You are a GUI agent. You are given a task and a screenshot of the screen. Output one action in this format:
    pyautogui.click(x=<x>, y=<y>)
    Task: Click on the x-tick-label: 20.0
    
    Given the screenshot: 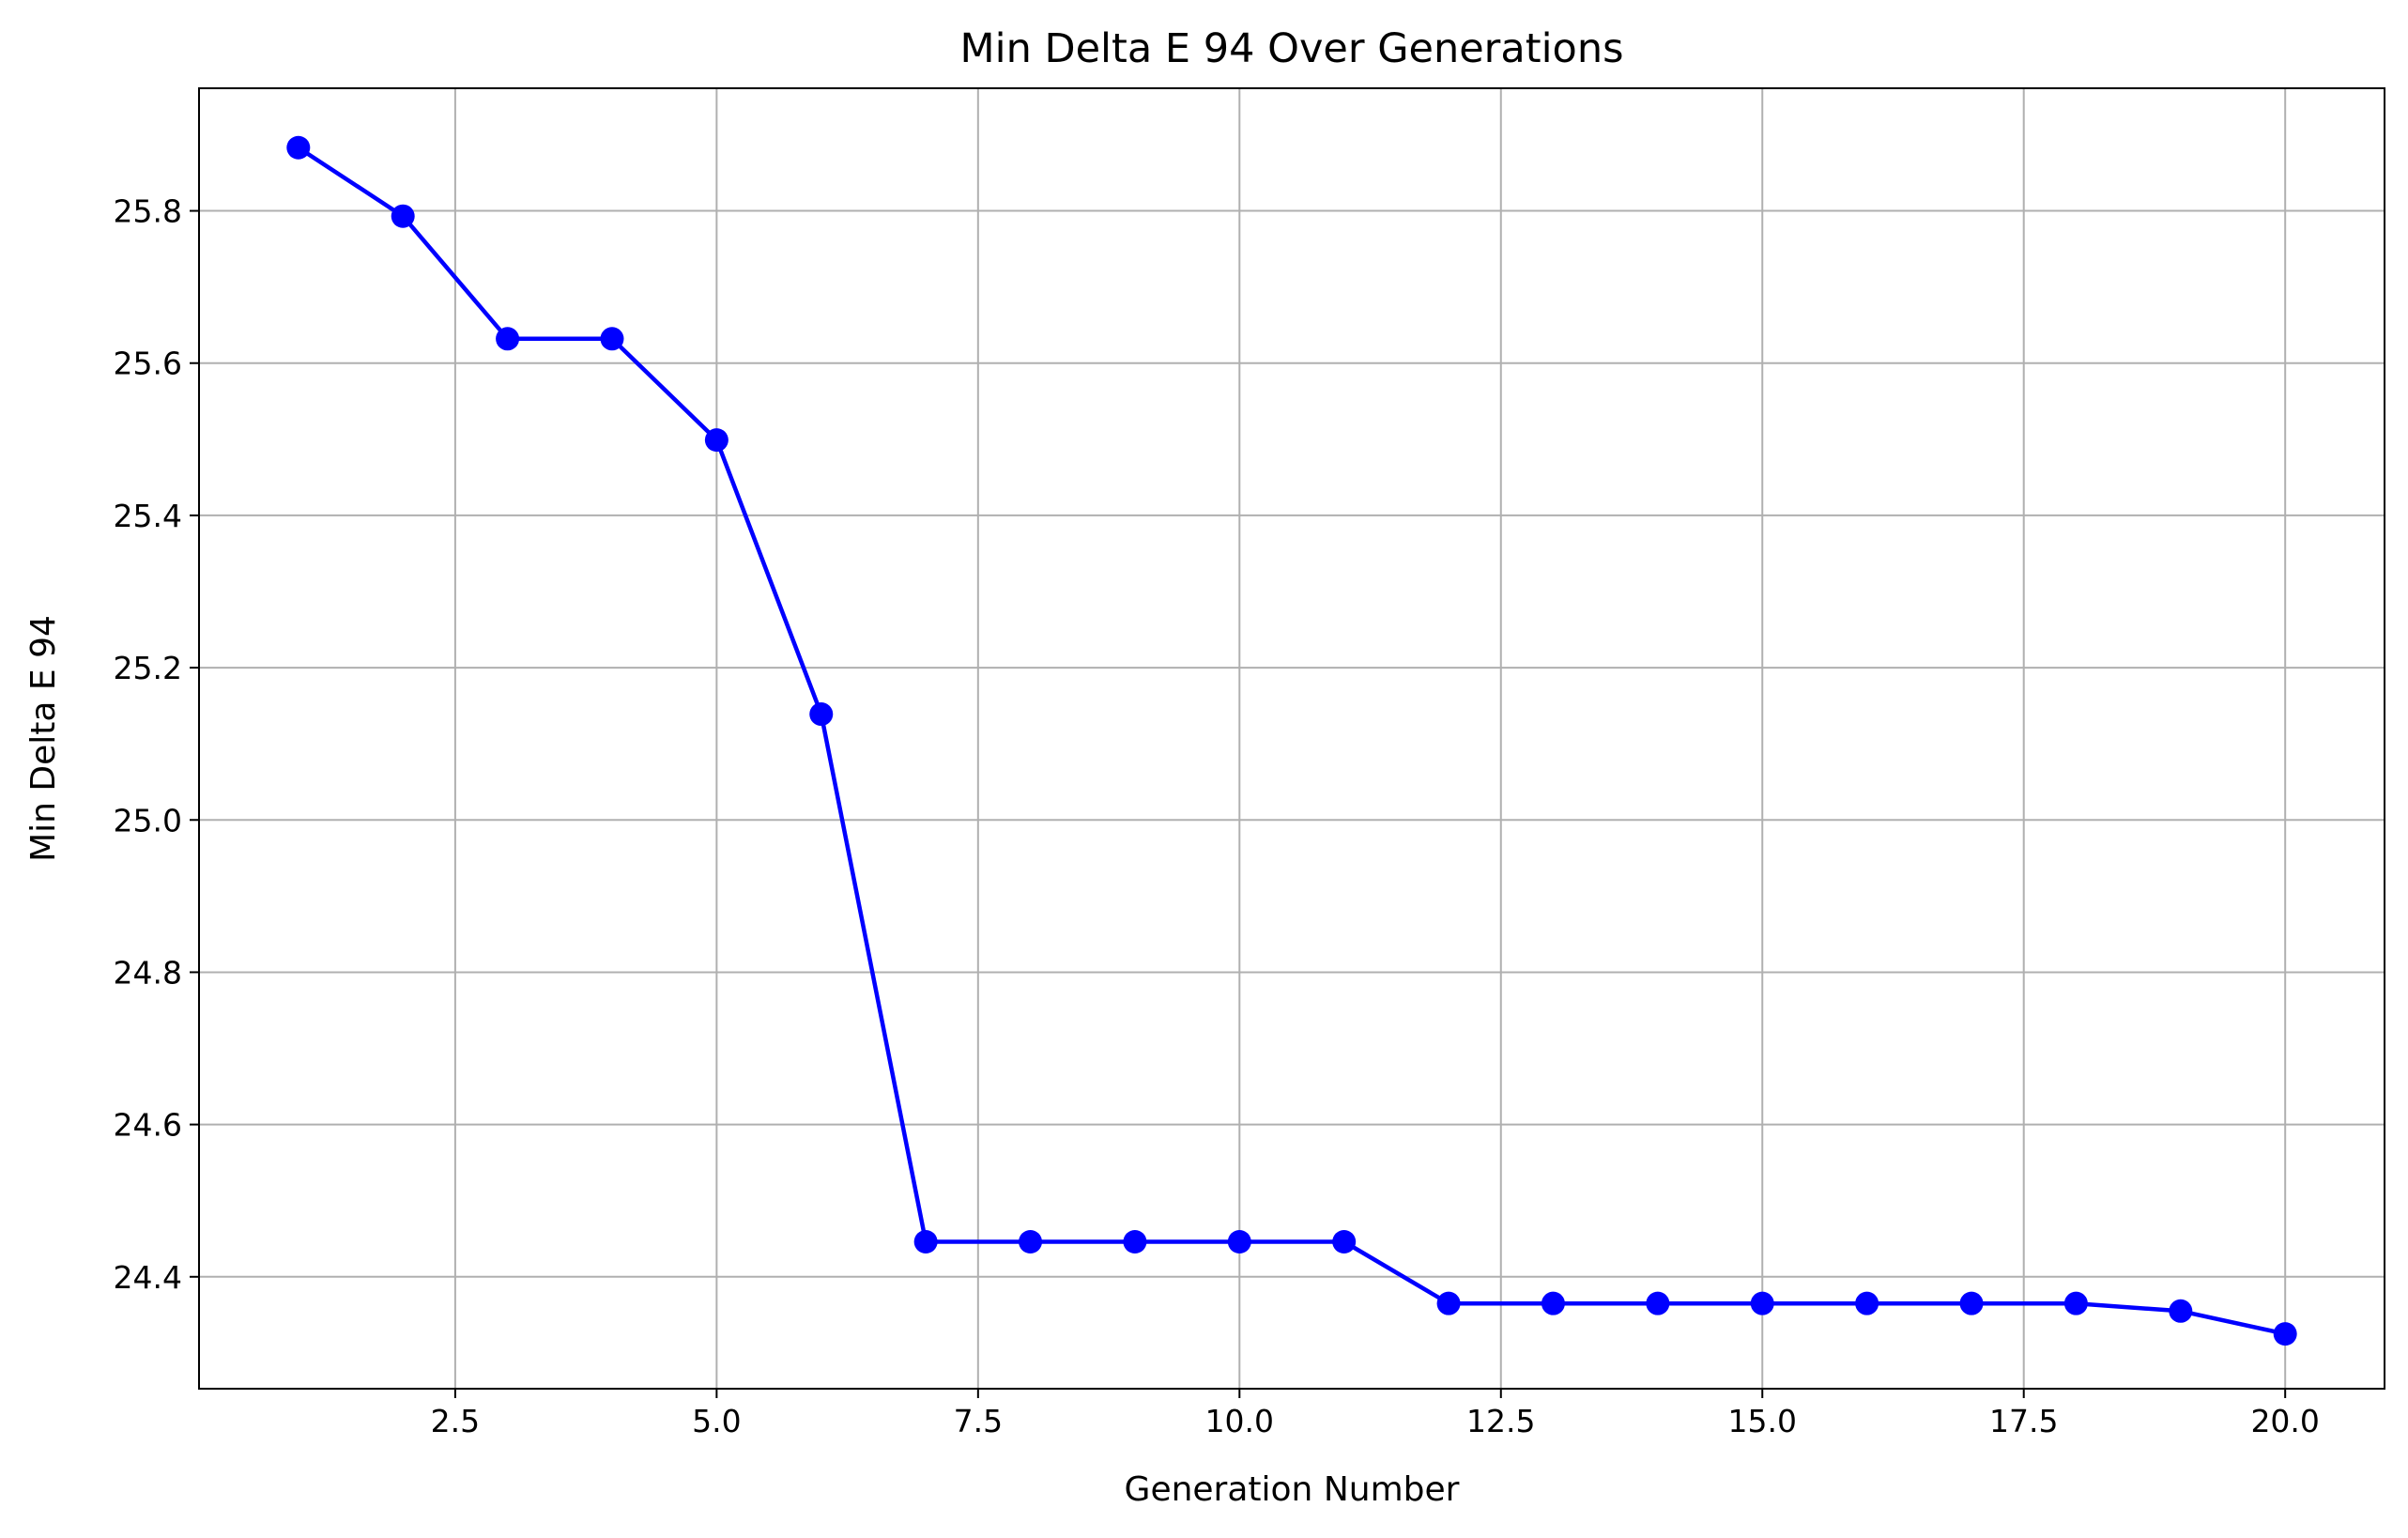 What is the action you would take?
    pyautogui.click(x=2284, y=1421)
    